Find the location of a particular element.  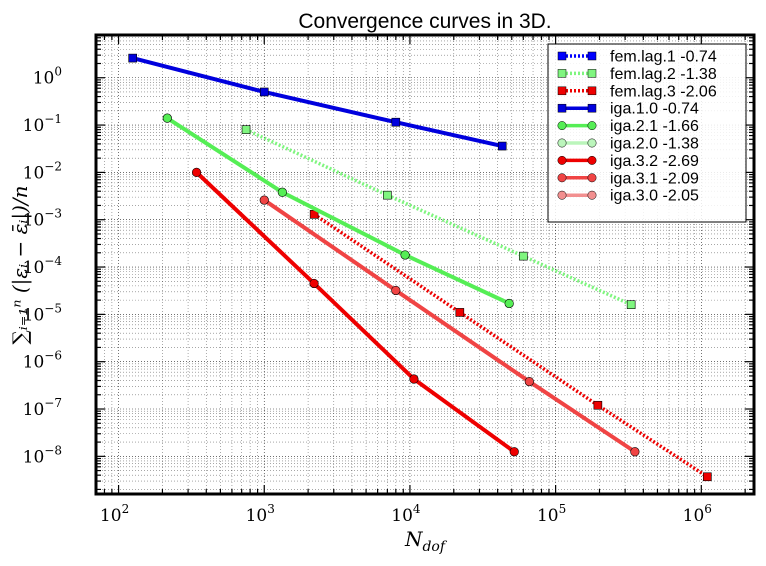

x-axis-label: Ndof is located at coordinates (426, 541).